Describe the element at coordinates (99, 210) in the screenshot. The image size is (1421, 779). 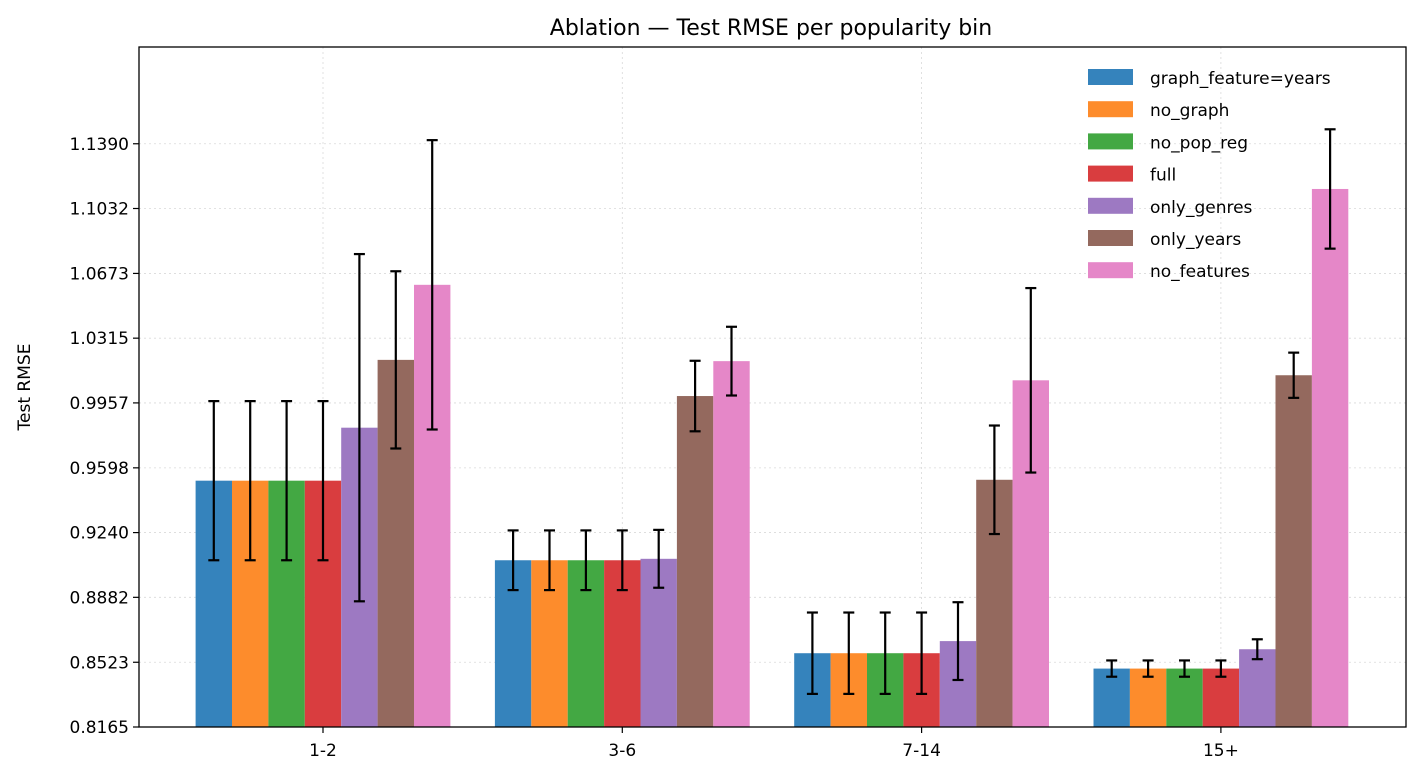
I see `y-tick-label: 1.1032` at that location.